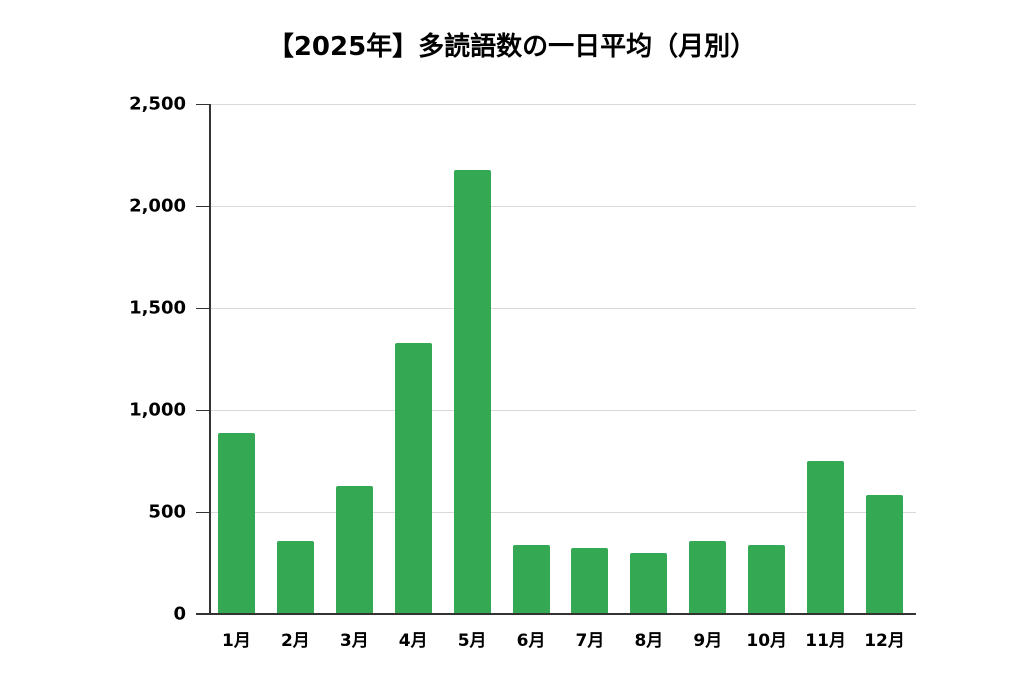 This screenshot has height=683, width=1024. What do you see at coordinates (825, 641) in the screenshot?
I see `x-tick-label: 11月` at bounding box center [825, 641].